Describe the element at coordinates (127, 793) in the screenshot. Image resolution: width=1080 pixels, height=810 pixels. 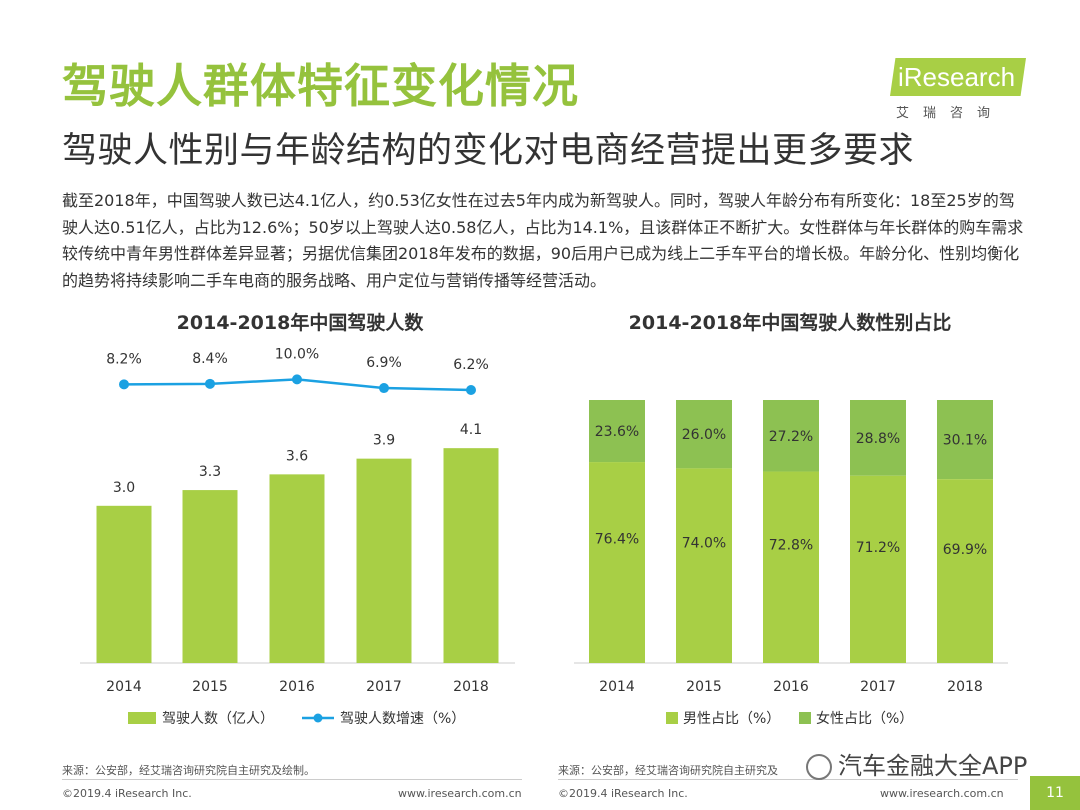
I see `copyright-left: ©2019.4 iResearch Inc.` at that location.